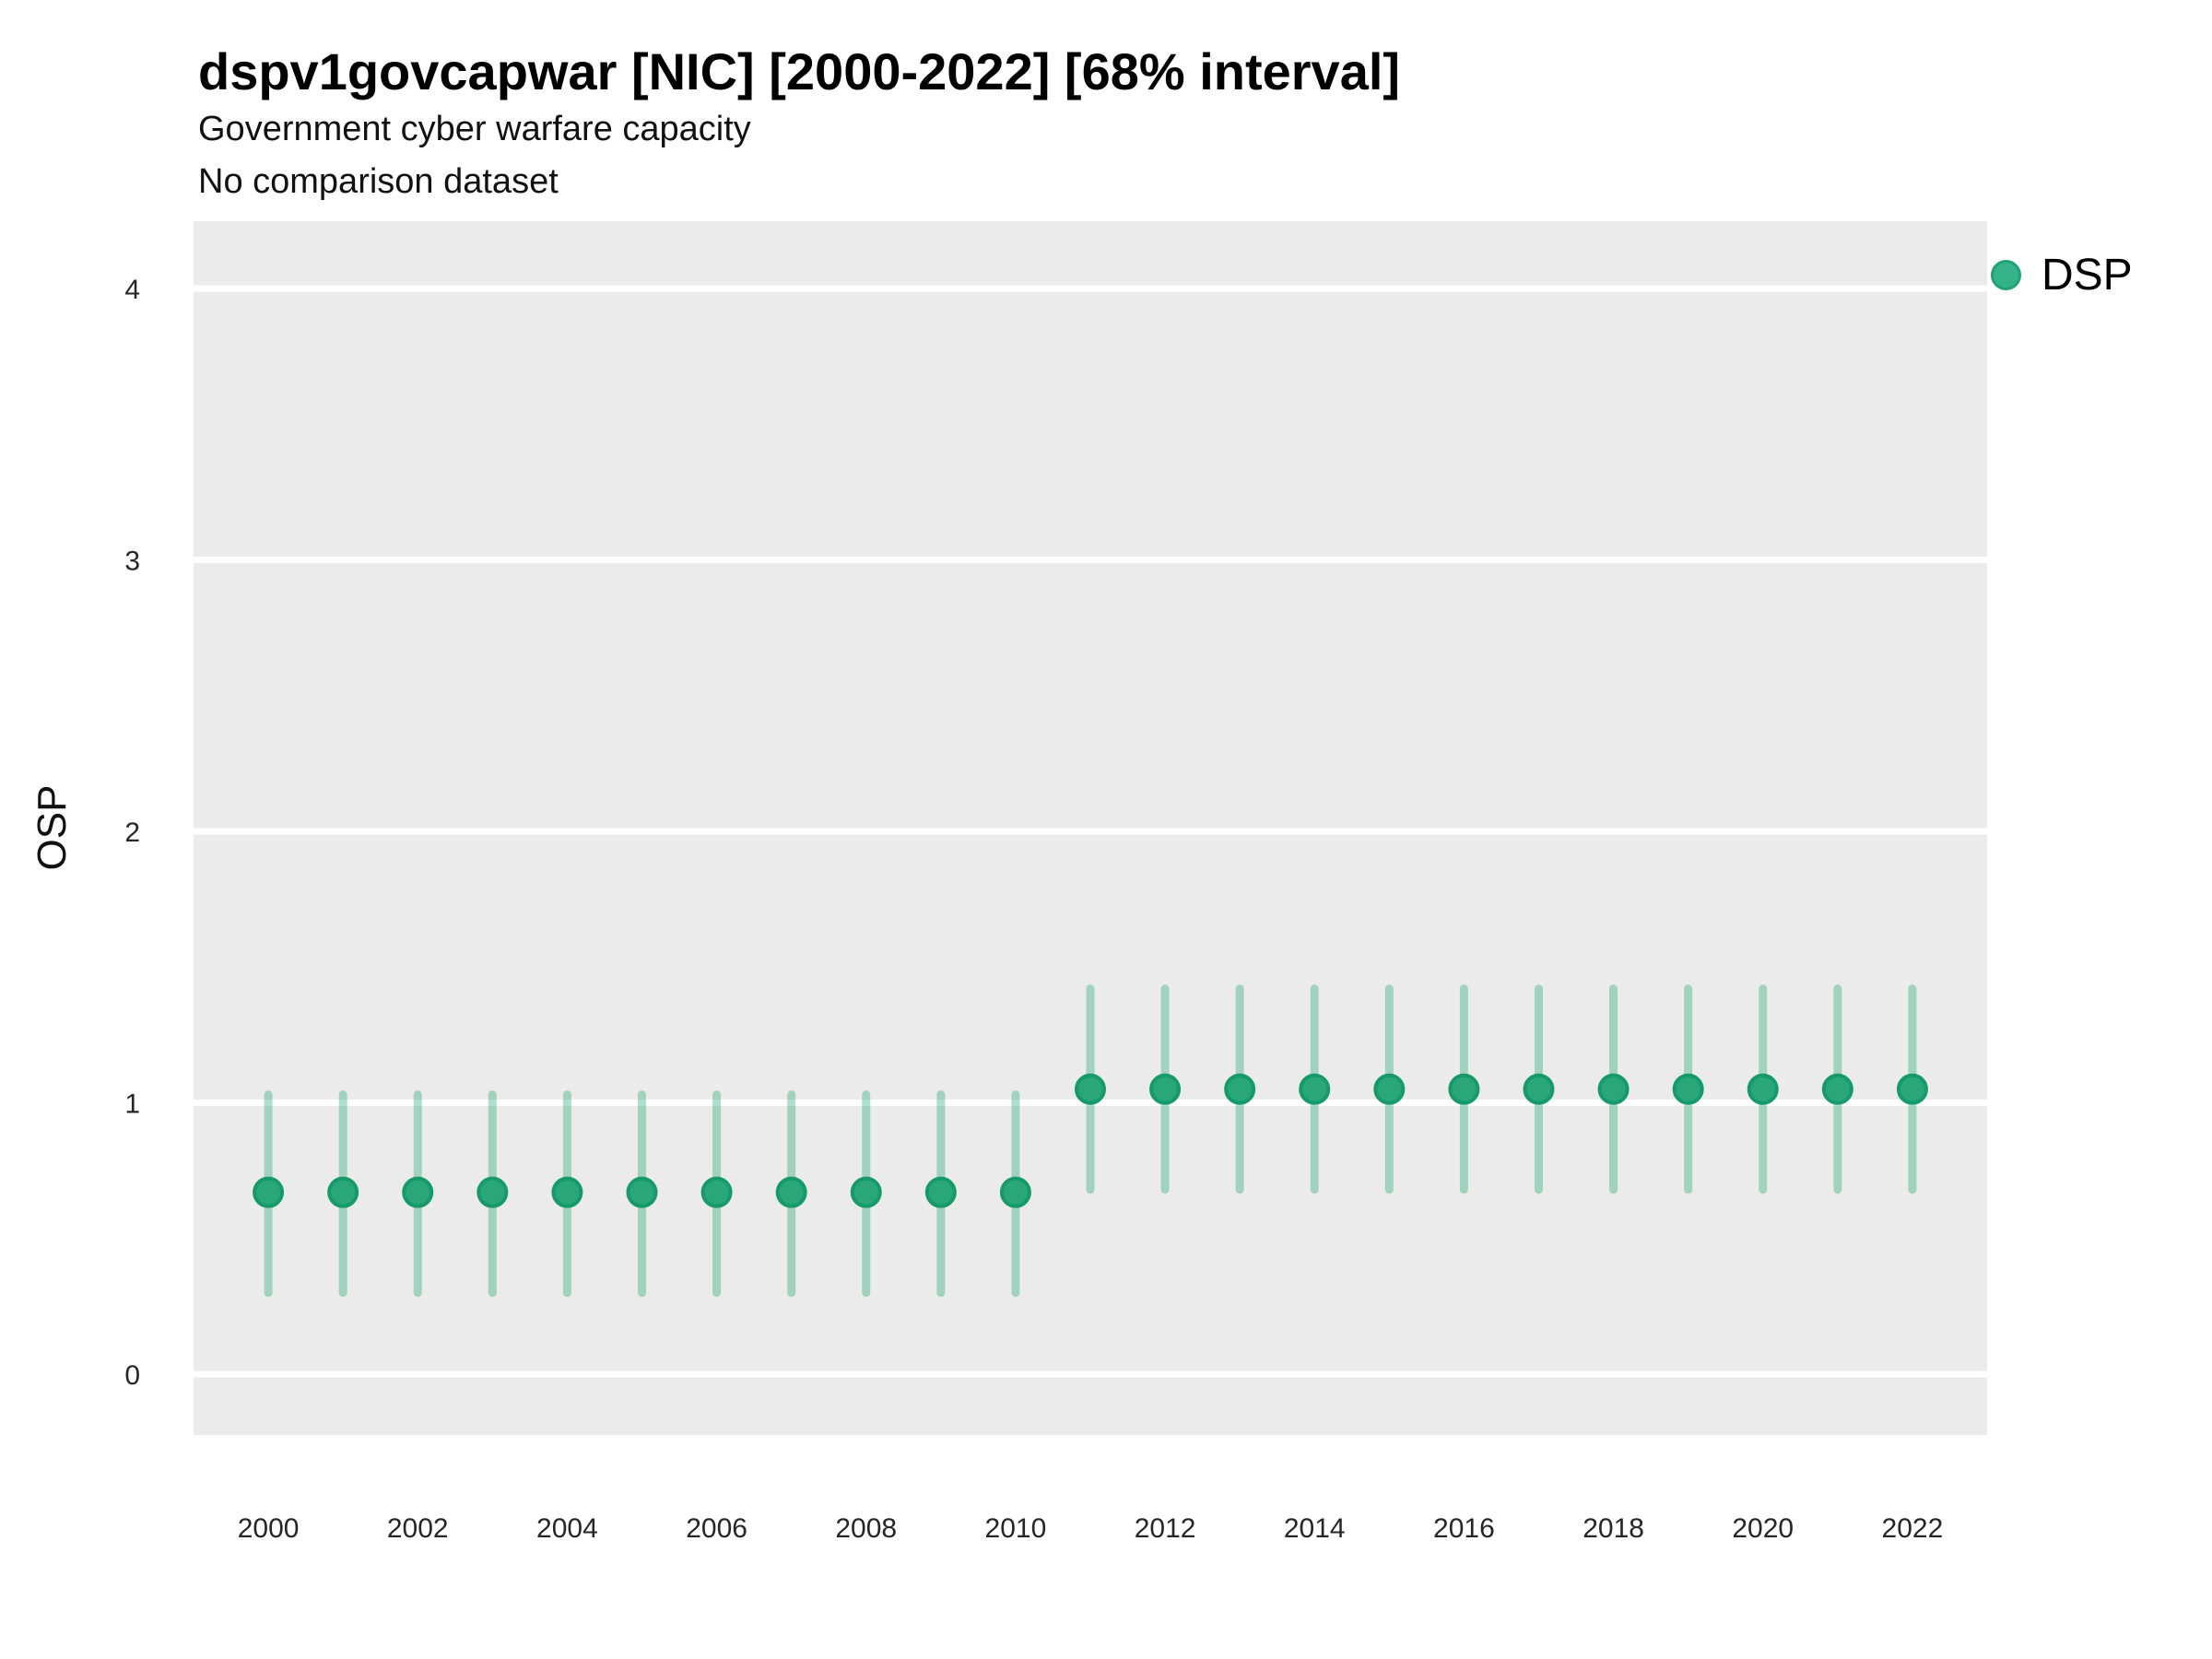 The height and width of the screenshot is (1659, 2212). Describe the element at coordinates (1464, 1528) in the screenshot. I see `x-tick-label-2016: 2016` at that location.